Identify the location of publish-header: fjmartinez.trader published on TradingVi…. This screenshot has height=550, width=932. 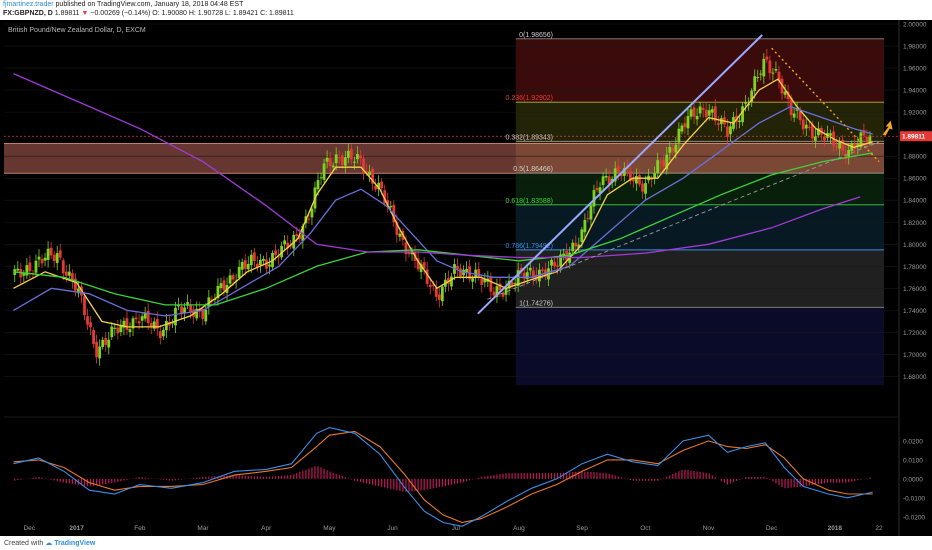
(466, 10).